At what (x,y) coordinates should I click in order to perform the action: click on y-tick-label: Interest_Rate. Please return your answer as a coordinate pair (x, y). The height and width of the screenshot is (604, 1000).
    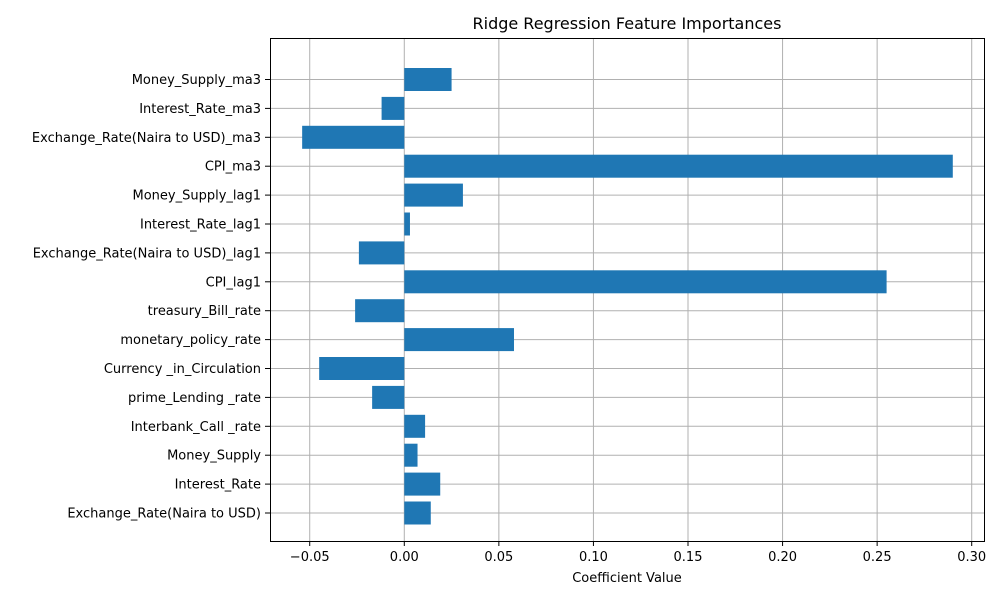
    Looking at the image, I should click on (218, 485).